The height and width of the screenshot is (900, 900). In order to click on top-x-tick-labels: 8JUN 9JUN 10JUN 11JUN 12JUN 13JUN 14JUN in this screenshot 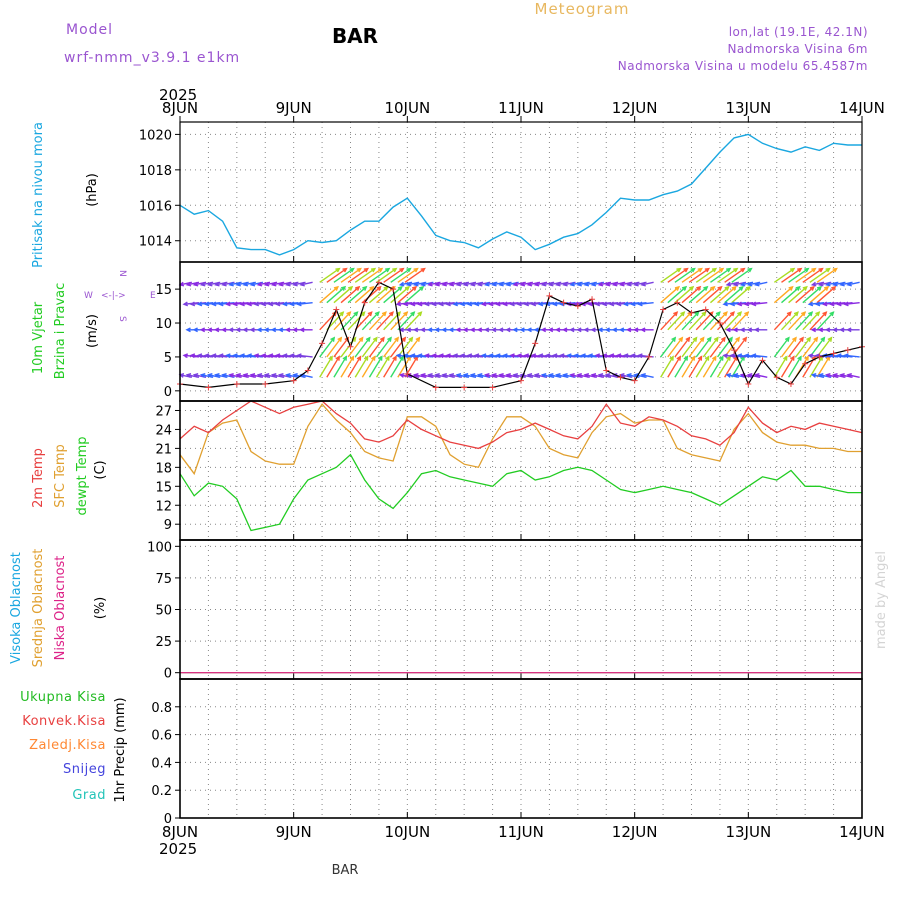, I will do `click(523, 110)`.